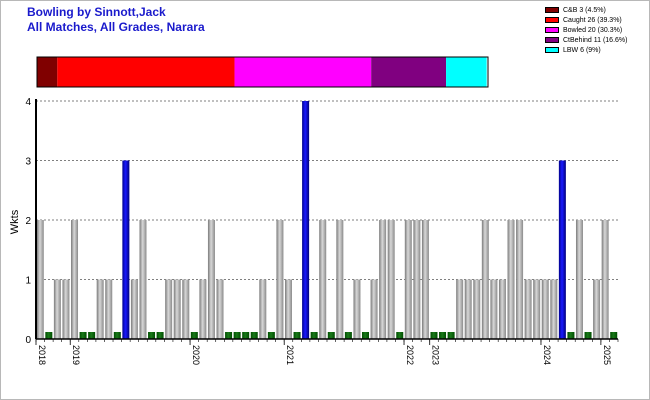 The image size is (650, 400). Describe the element at coordinates (196, 355) in the screenshot. I see `x-year-label: 2020` at that location.